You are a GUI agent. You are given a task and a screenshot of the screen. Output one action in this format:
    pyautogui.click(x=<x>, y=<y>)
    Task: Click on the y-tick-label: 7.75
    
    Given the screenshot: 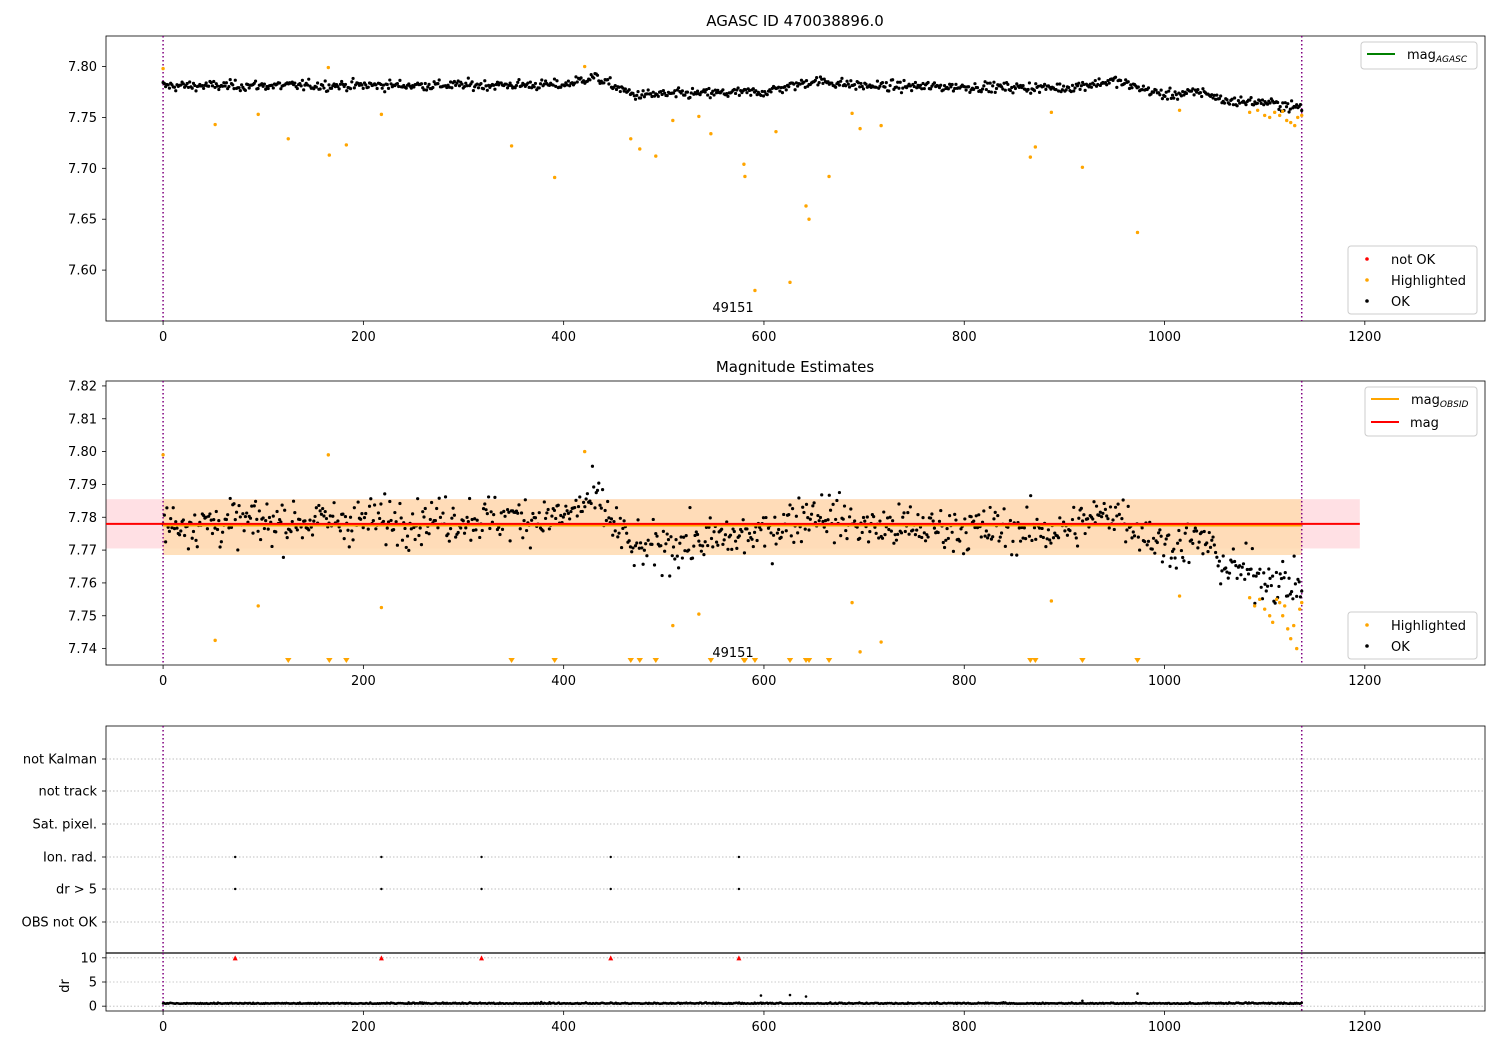 What is the action you would take?
    pyautogui.click(x=82, y=616)
    